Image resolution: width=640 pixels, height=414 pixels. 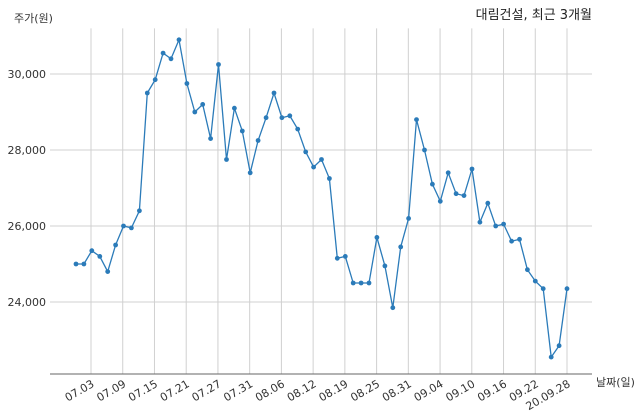 What do you see at coordinates (270, 390) in the screenshot?
I see `x-tick-label: 08.06` at bounding box center [270, 390].